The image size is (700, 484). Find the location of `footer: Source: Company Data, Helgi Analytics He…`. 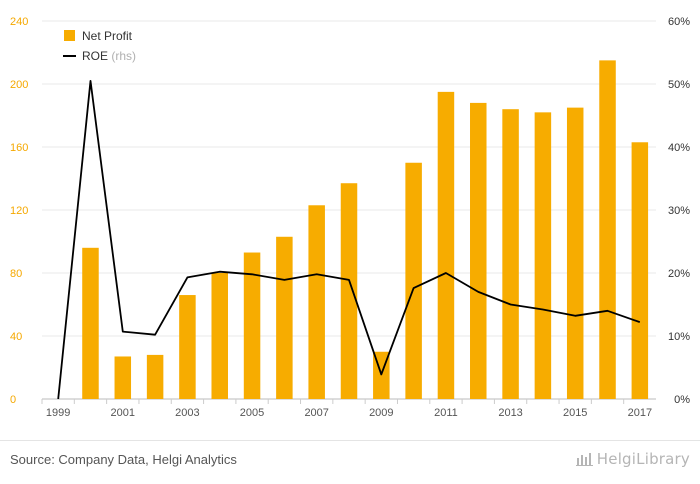

footer: Source: Company Data, Helgi Analytics He… is located at coordinates (350, 462).